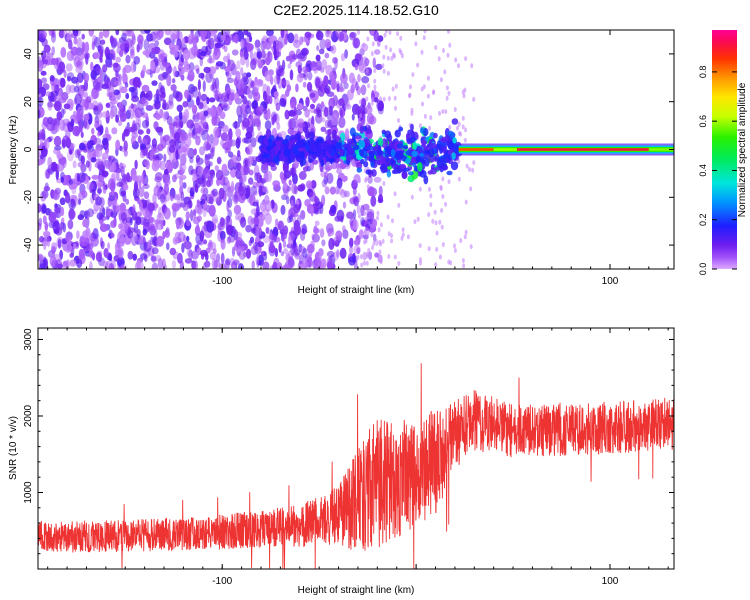 Image resolution: width=750 pixels, height=600 pixels. I want to click on colorbar-tick-label: 0.0, so click(703, 269).